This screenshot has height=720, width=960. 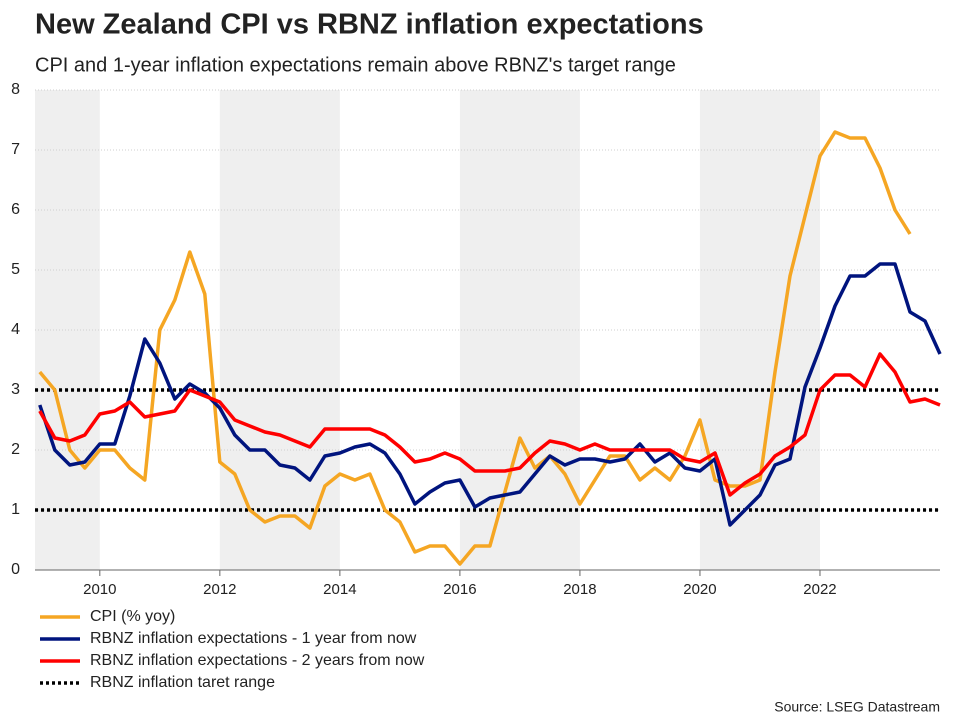 What do you see at coordinates (15, 269) in the screenshot?
I see `y-tick-label: 5` at bounding box center [15, 269].